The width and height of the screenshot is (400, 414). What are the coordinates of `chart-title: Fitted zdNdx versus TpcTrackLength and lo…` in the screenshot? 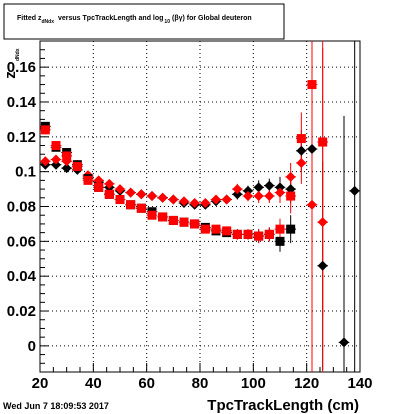 It's located at (134, 20).